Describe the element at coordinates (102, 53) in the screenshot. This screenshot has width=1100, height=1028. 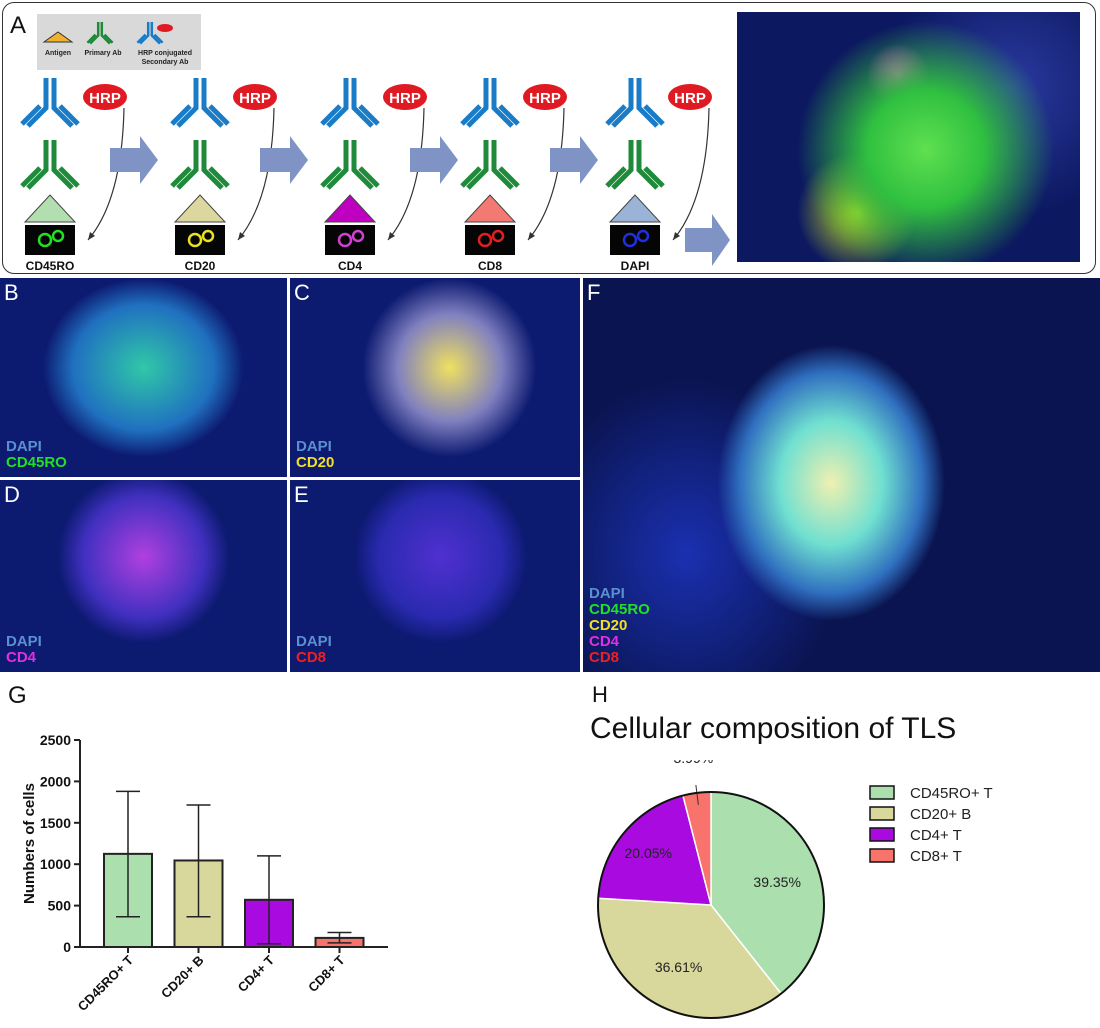
I see `legend-text: Primary Ab` at that location.